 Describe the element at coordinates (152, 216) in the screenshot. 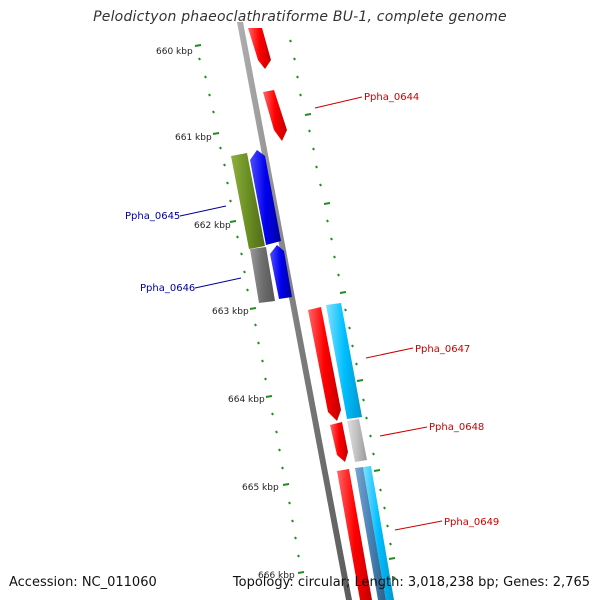

I see `gene-label-ppha-0645: Ppha_0645` at that location.